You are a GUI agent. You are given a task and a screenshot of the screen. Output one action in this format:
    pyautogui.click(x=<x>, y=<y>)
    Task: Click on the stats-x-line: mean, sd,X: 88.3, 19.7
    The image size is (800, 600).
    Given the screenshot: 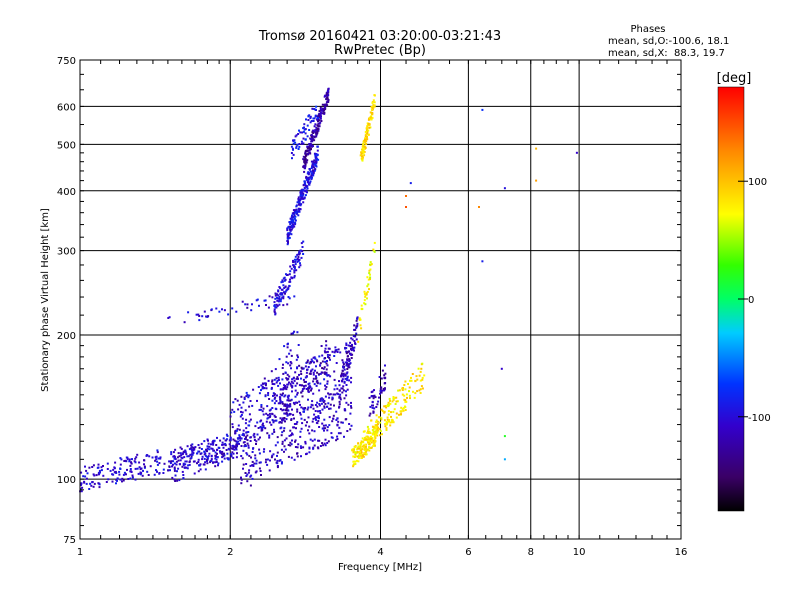 What is the action you would take?
    pyautogui.click(x=666, y=53)
    